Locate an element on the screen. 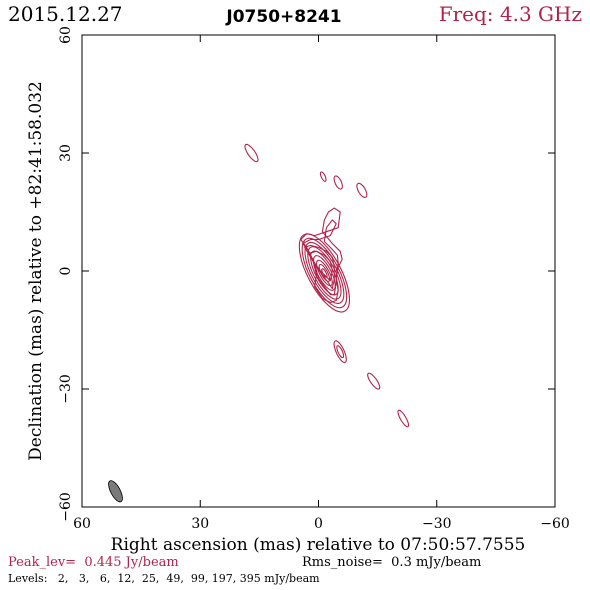 Image resolution: width=590 pixels, height=590 pixels. frequency-label: Freq: 4.3 GHz is located at coordinates (510, 14).